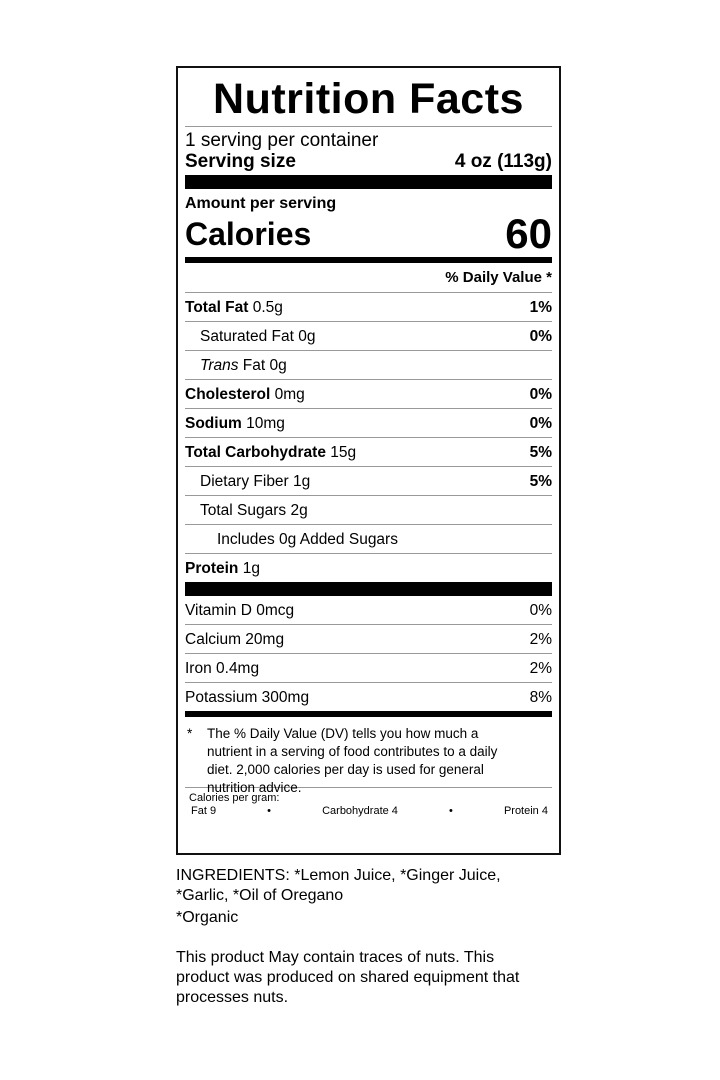 The height and width of the screenshot is (1080, 720). What do you see at coordinates (240, 161) in the screenshot?
I see `serving-size-label: Serving size` at bounding box center [240, 161].